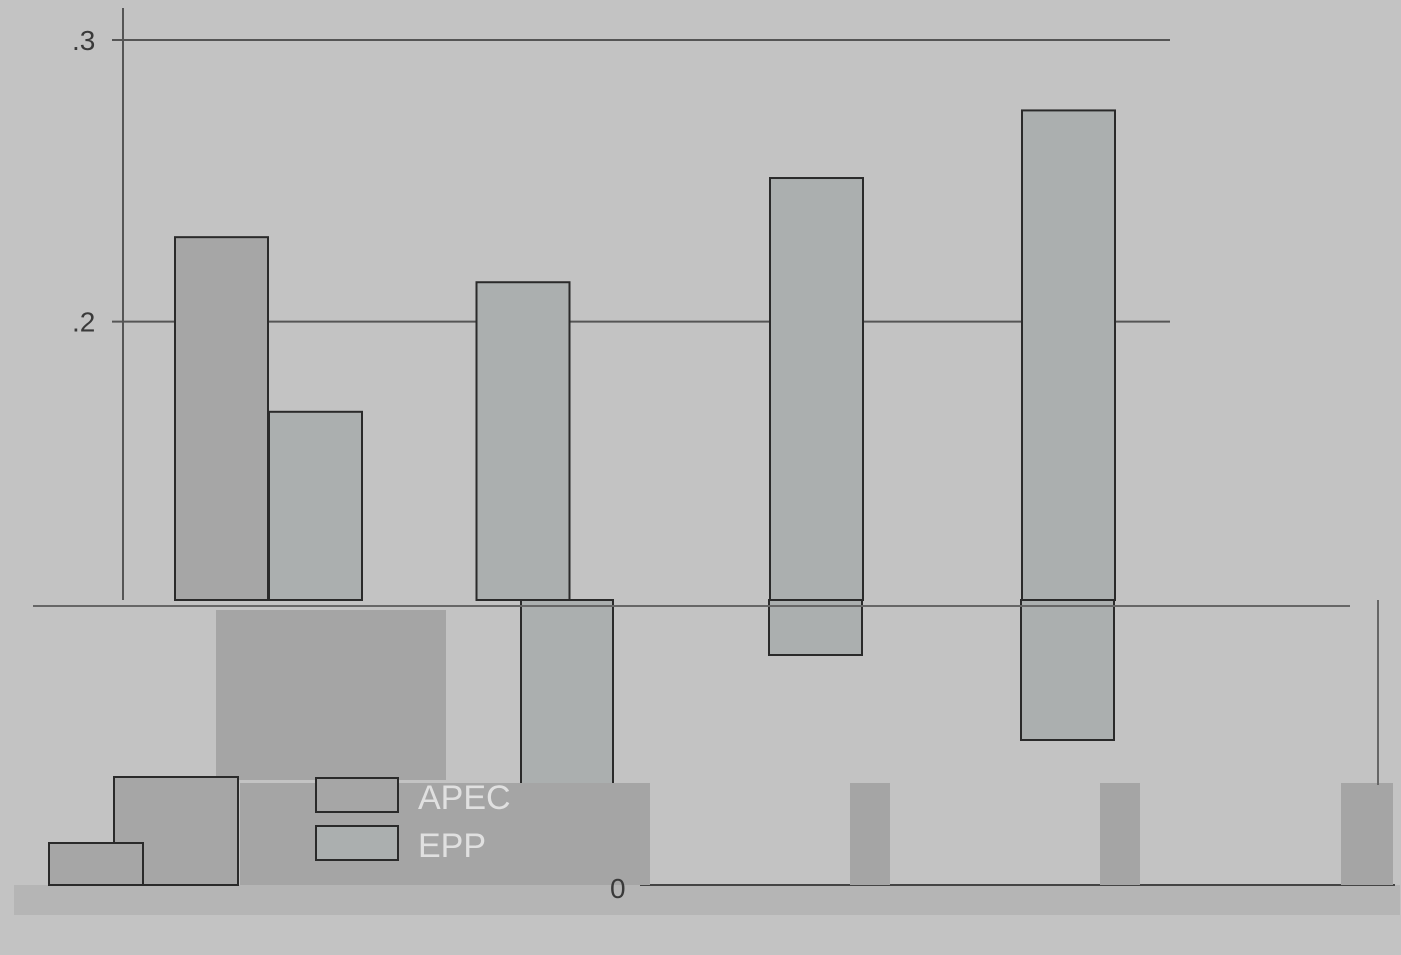  What do you see at coordinates (567, 692) in the screenshot?
I see `bar-epp-extension-main` at bounding box center [567, 692].